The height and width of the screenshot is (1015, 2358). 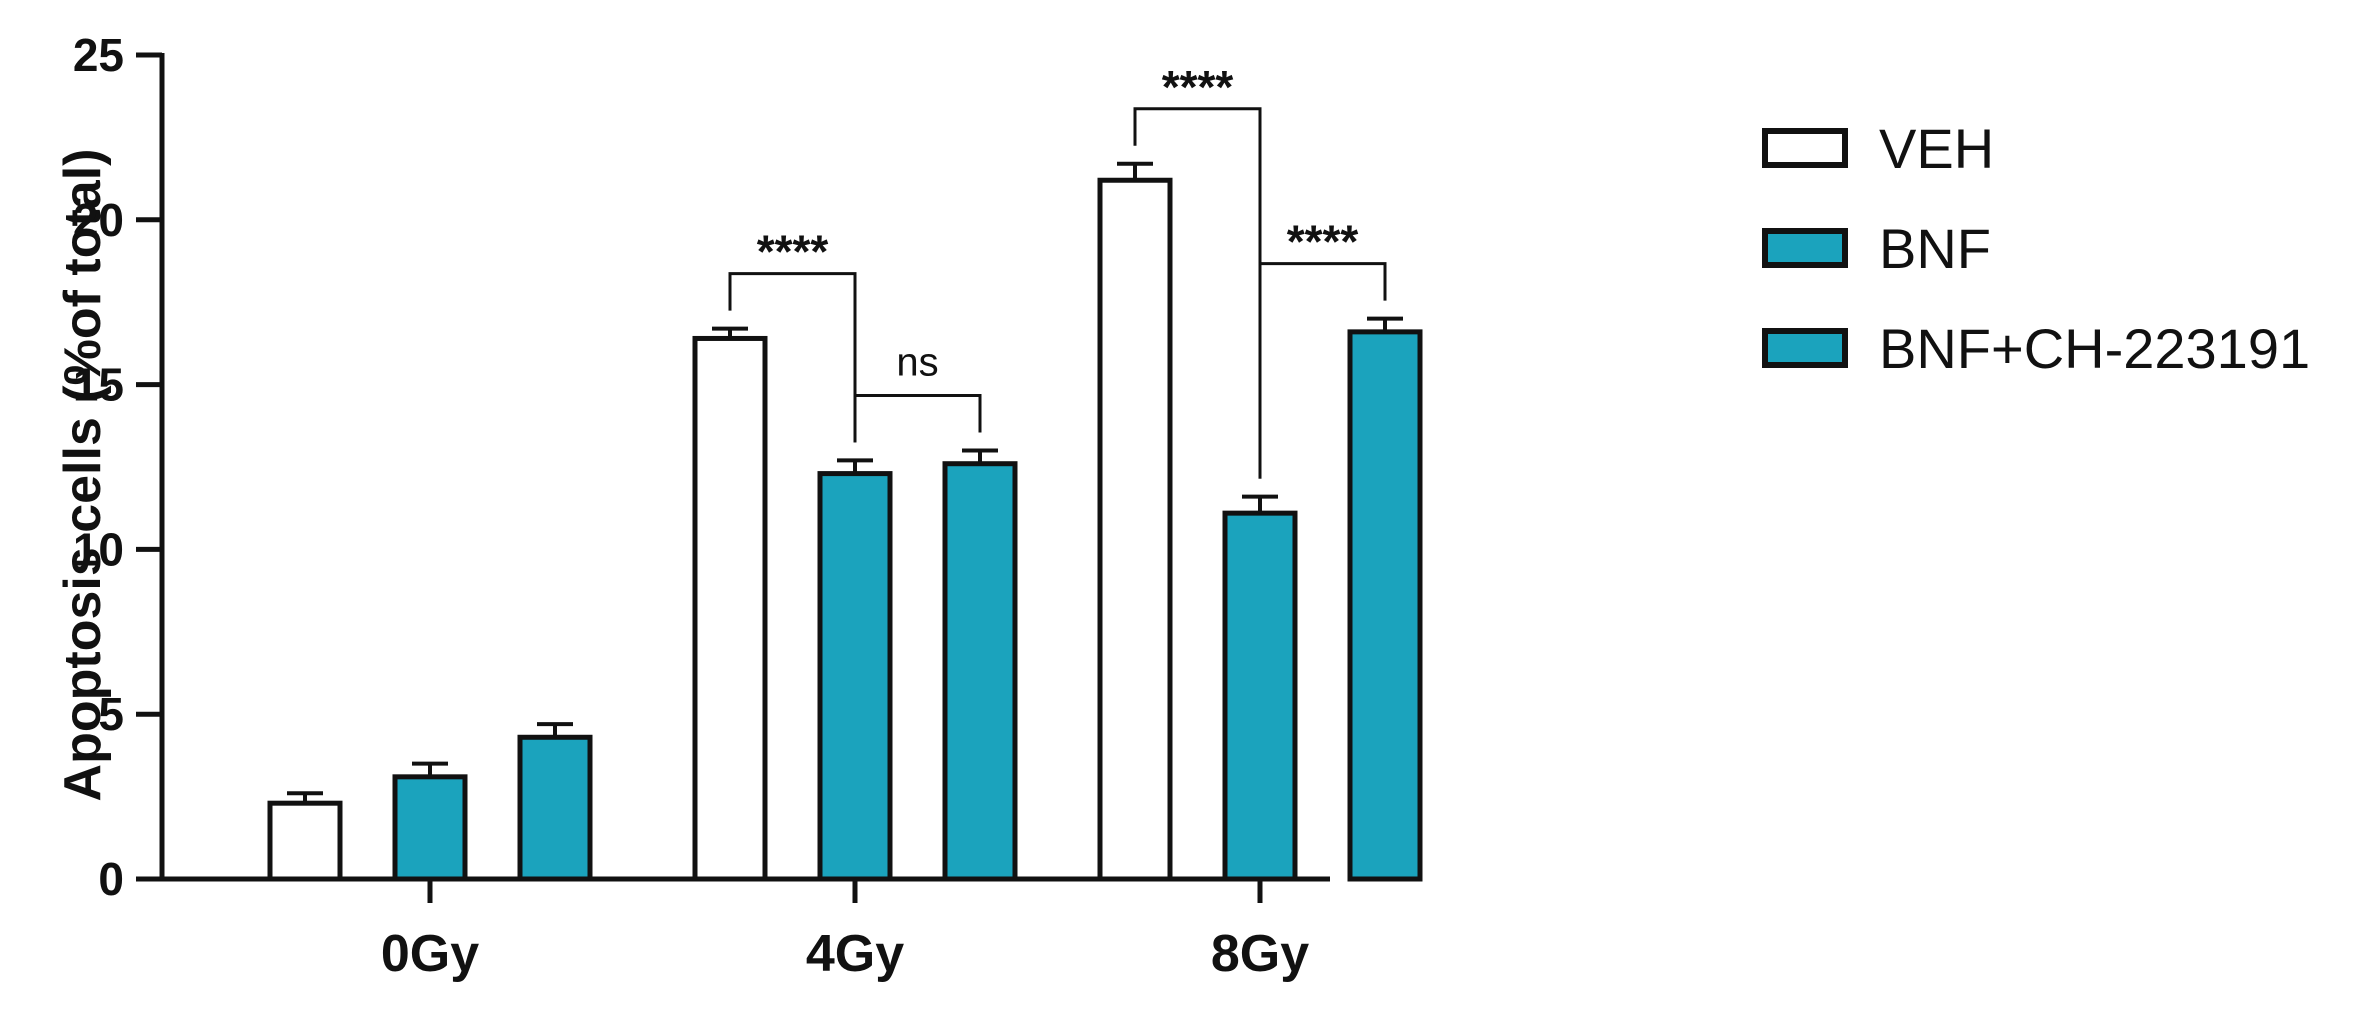 I want to click on y-tick-label: 0, so click(x=111, y=879).